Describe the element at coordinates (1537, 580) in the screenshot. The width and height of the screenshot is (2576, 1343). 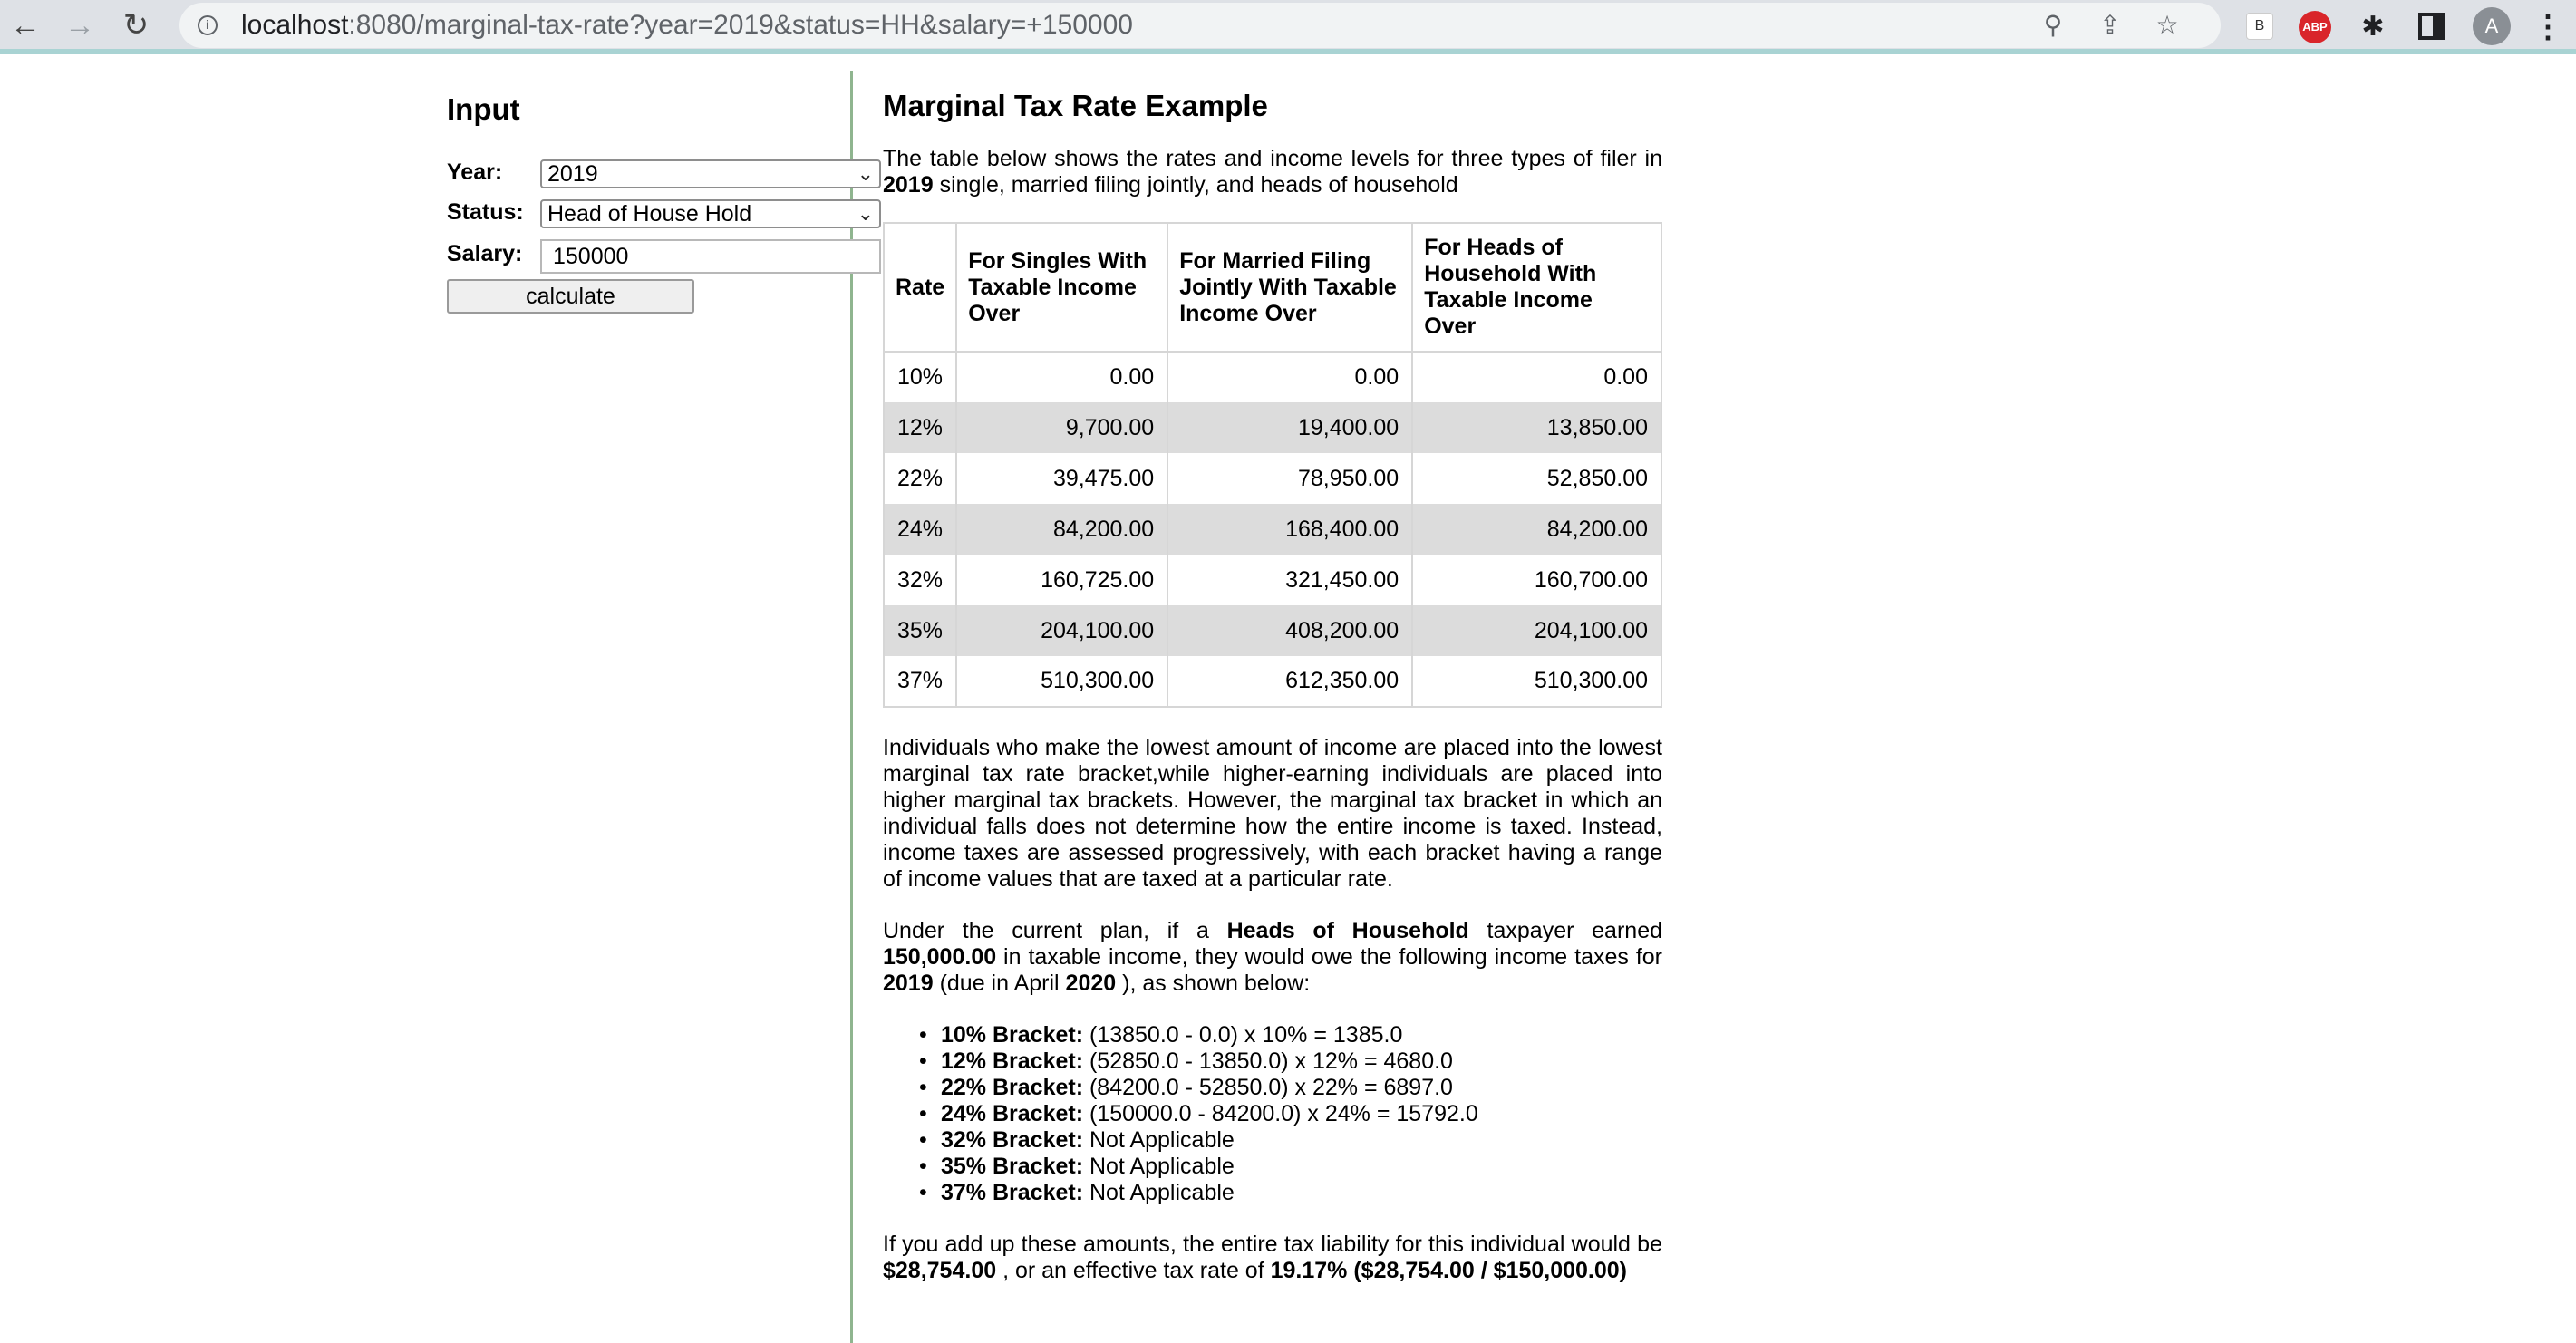
I see `table-cell-hoh: 160,700.00` at that location.